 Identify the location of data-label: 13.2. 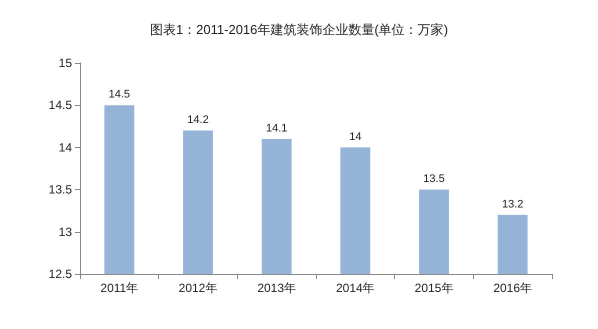
(513, 204).